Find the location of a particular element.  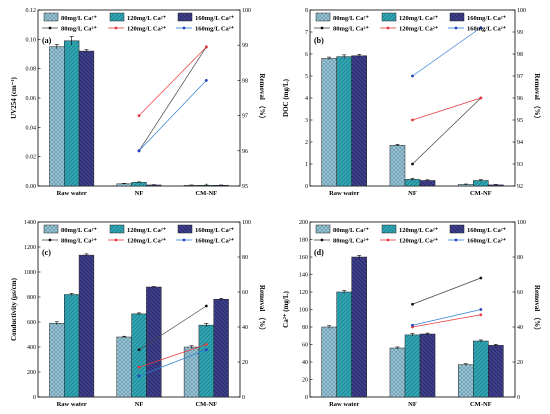

y-tick-label: 400 is located at coordinates (31, 348).